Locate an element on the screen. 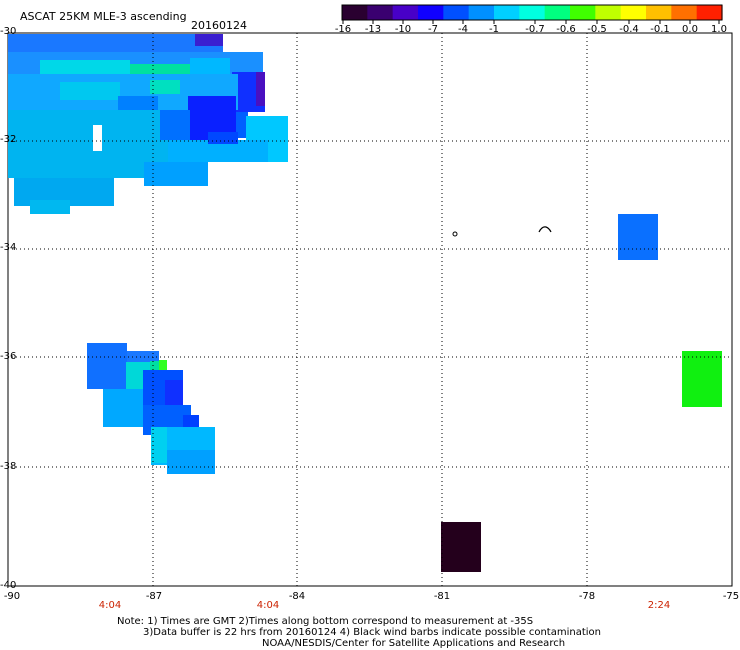 This screenshot has height=650, width=740. lon-label: -81 is located at coordinates (442, 596).